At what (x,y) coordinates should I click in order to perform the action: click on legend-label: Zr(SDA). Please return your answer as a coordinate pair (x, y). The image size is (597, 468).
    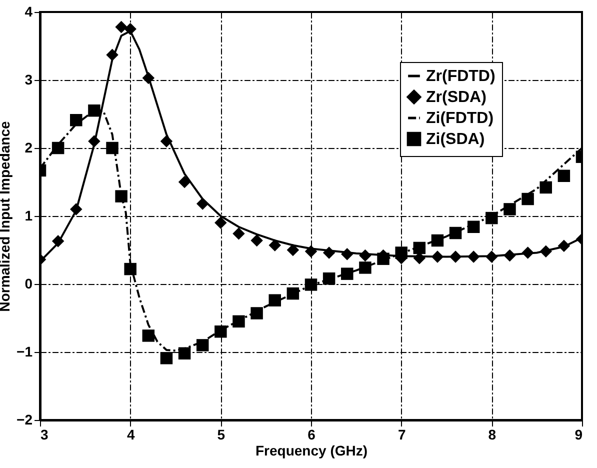
    Looking at the image, I should click on (456, 97).